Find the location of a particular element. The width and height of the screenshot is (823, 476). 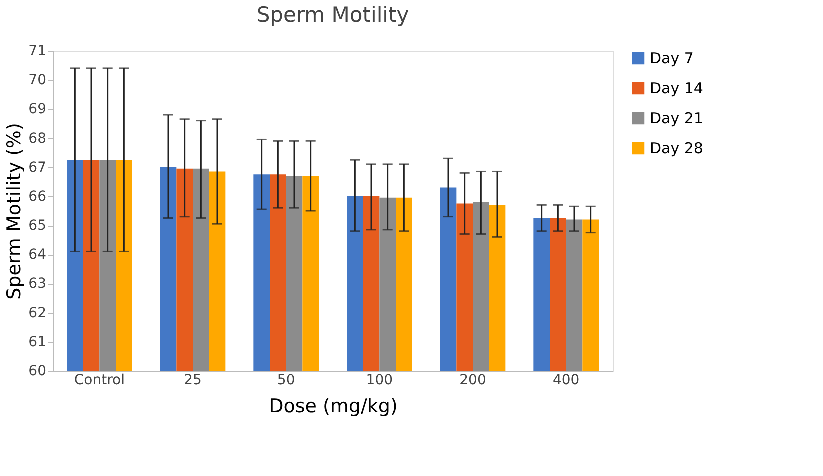

x-tick-label: 200 is located at coordinates (473, 380).